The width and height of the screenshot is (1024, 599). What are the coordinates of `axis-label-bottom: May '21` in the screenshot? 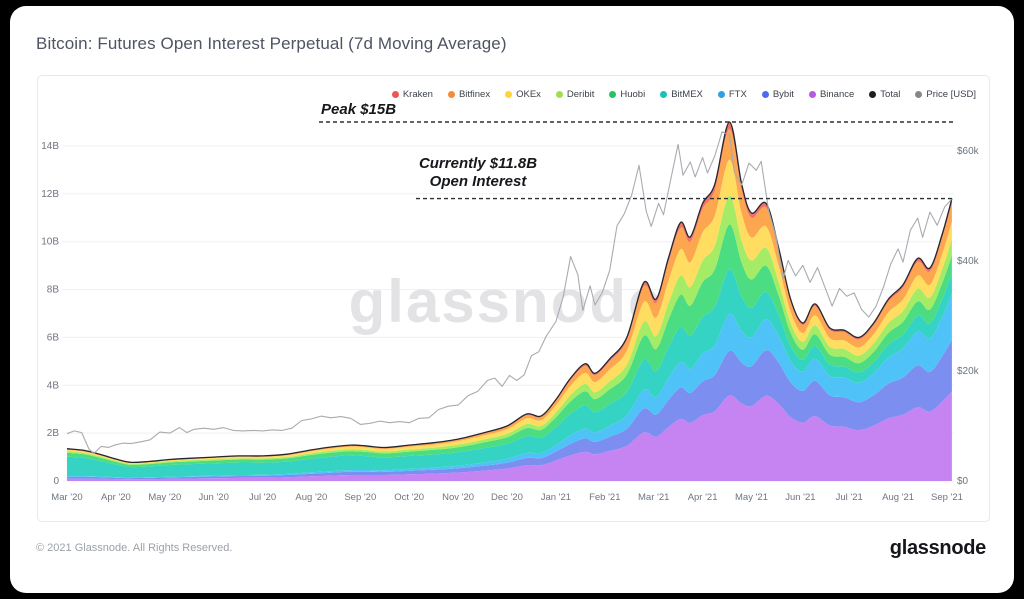 It's located at (751, 497).